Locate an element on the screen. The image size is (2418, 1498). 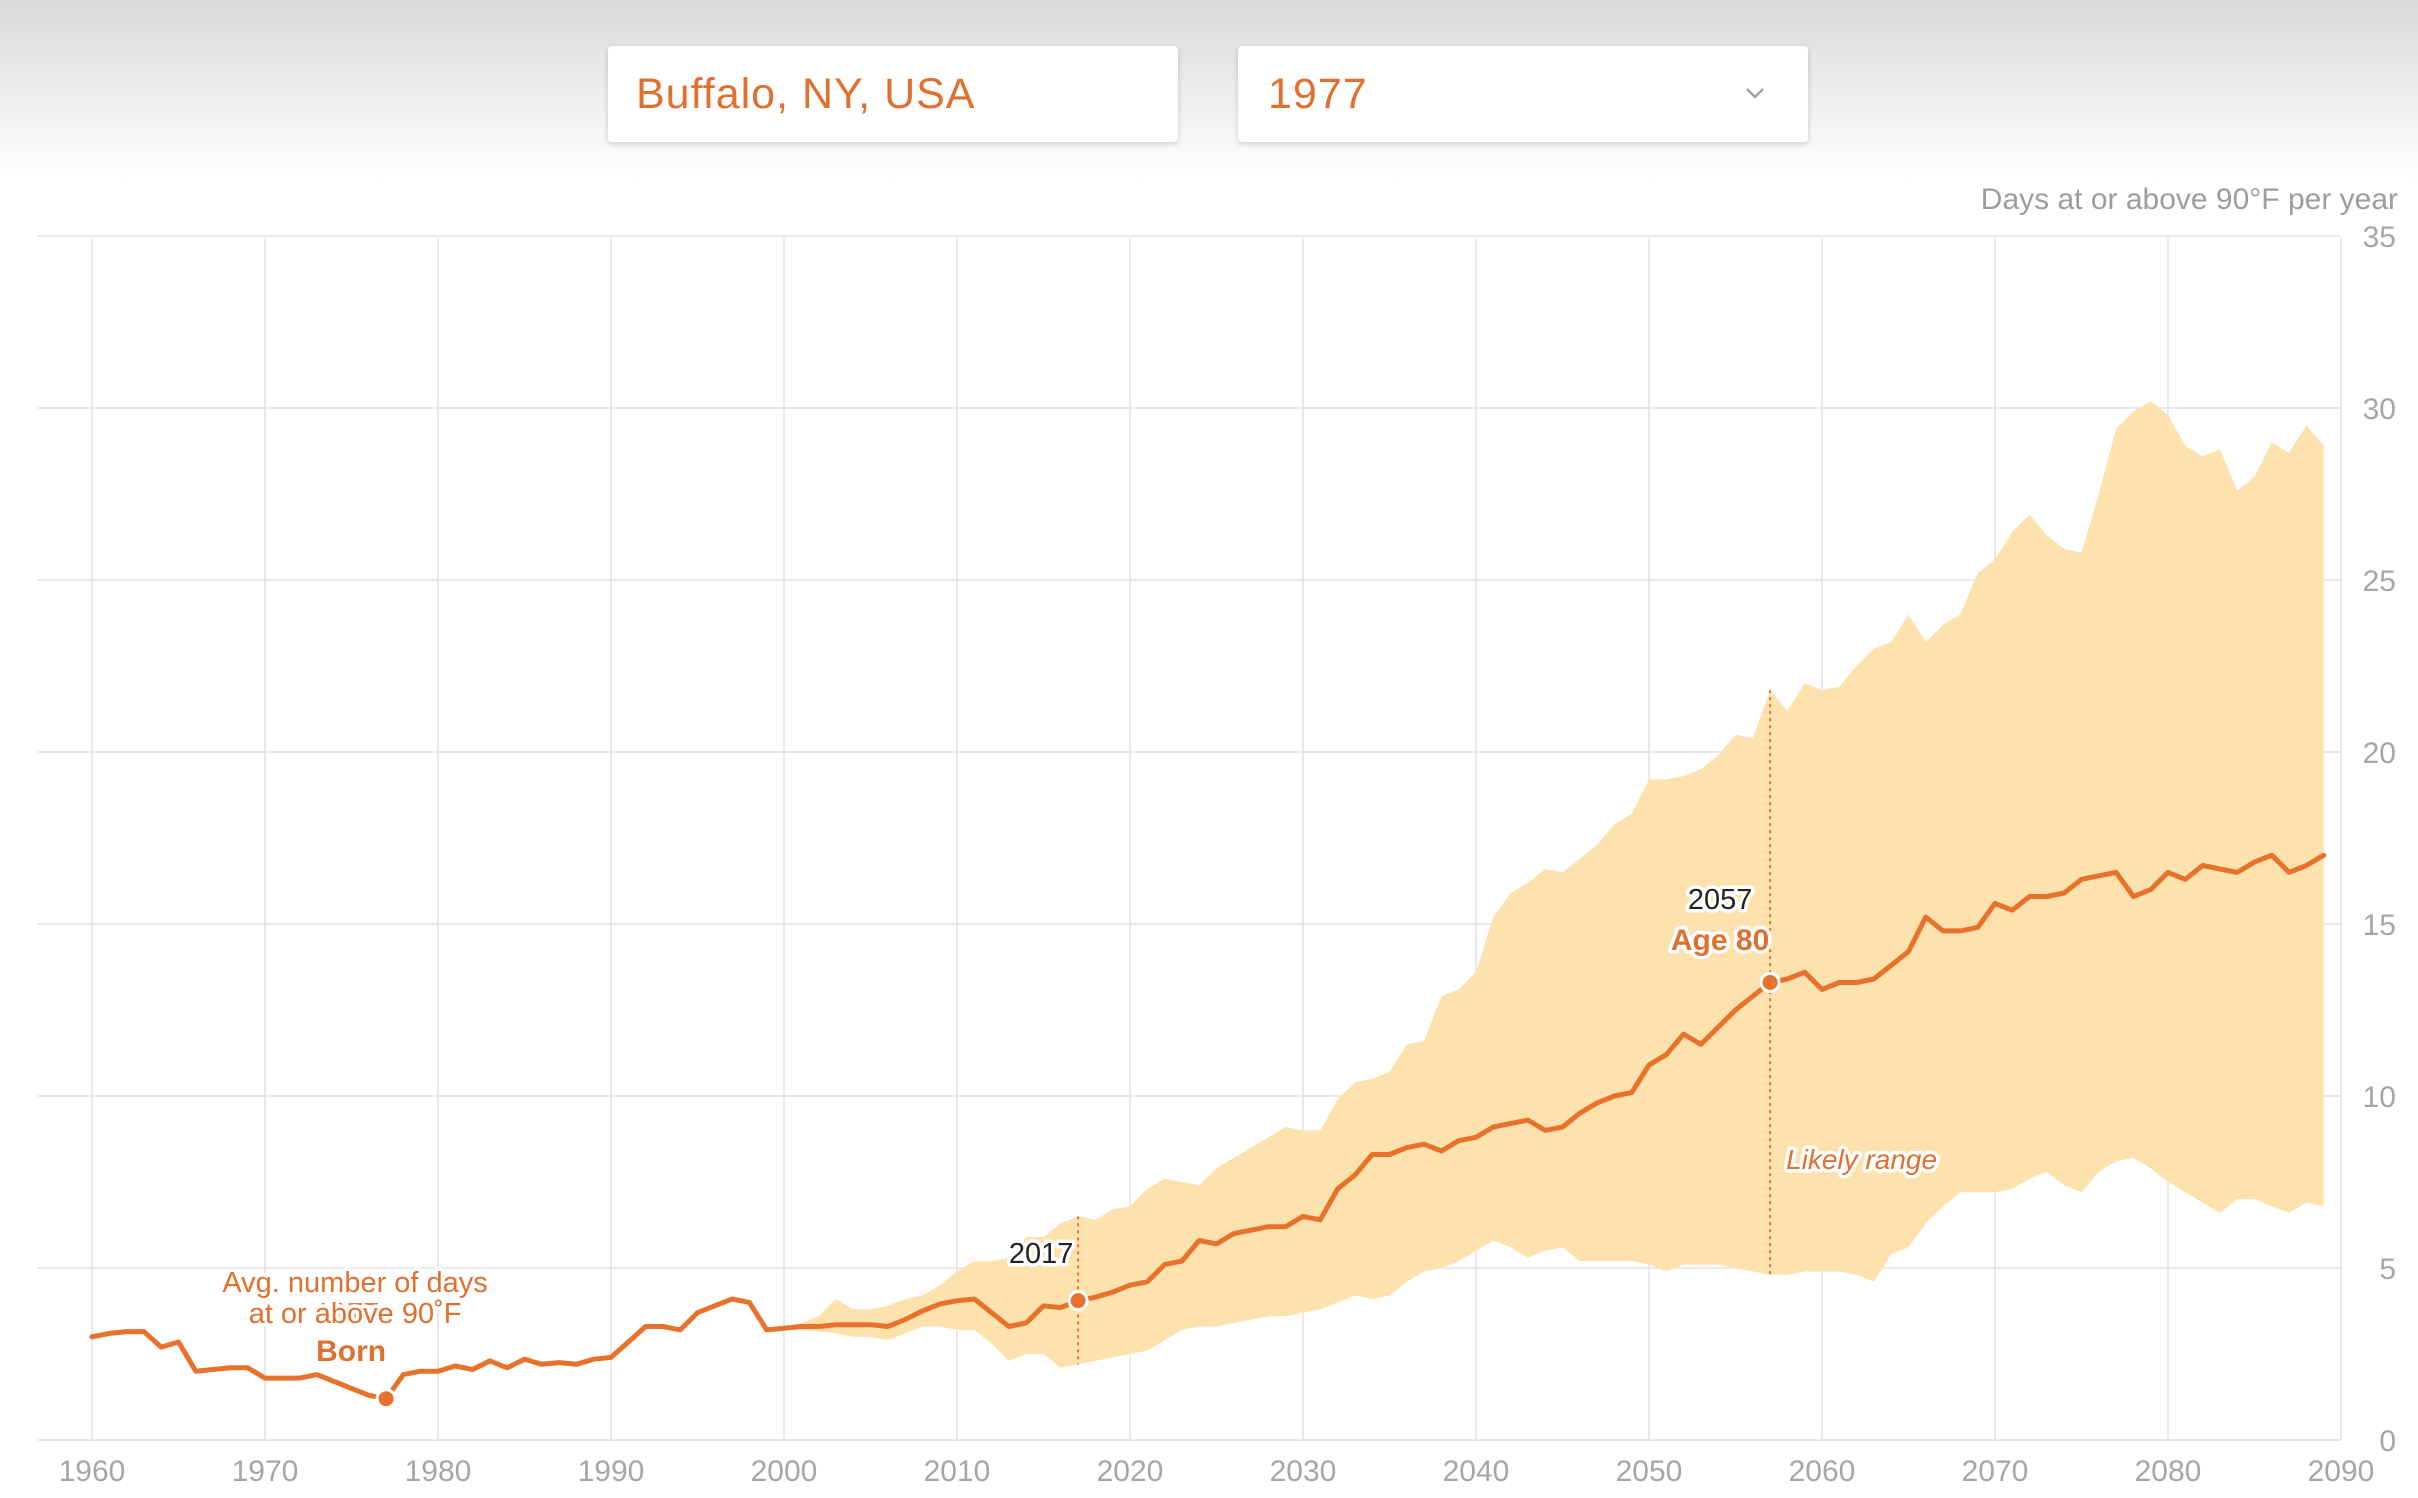
year-value: 1977 is located at coordinates (1318, 93).